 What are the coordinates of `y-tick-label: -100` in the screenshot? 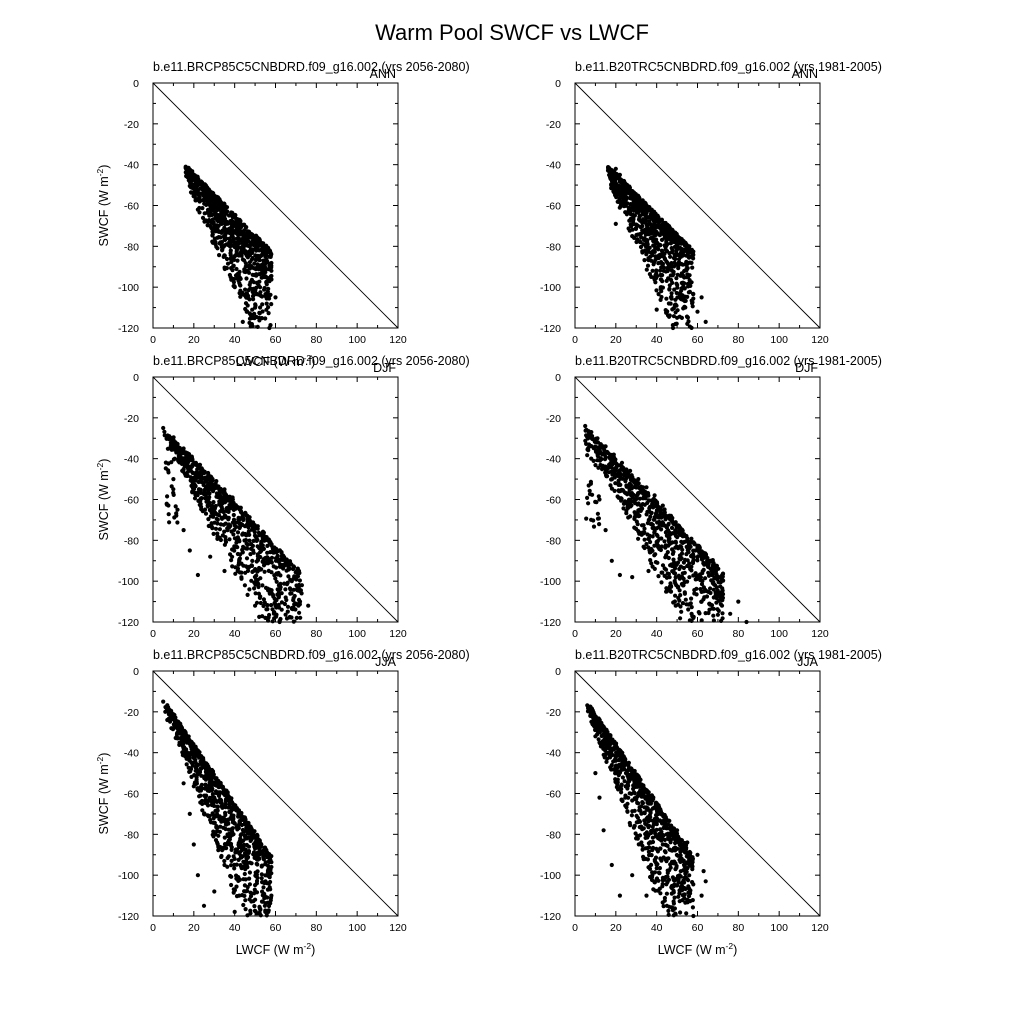 It's located at (128, 876).